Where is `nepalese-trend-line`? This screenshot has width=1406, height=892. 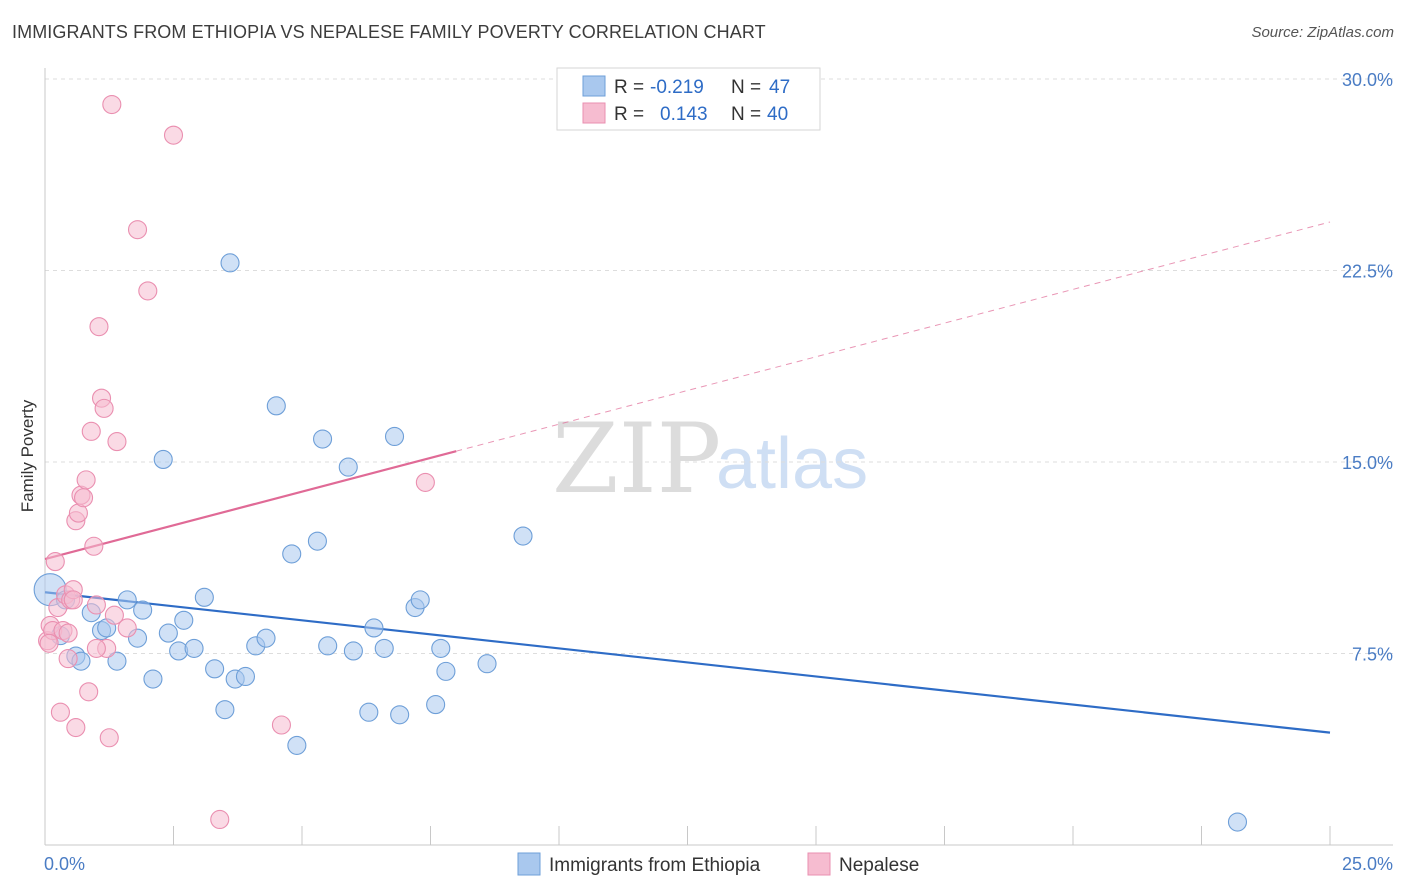
nepalese-trend-line is located at coordinates (250, 505).